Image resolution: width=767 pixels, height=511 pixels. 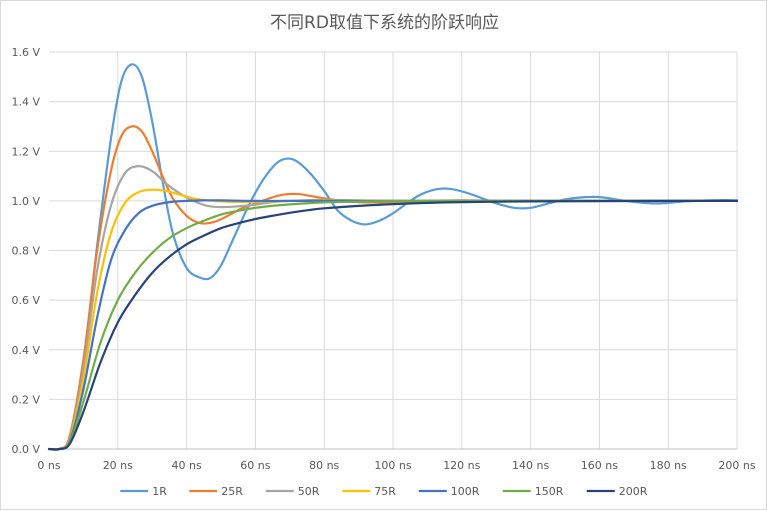 I want to click on x-tick-label: 0 ns, so click(x=48, y=465).